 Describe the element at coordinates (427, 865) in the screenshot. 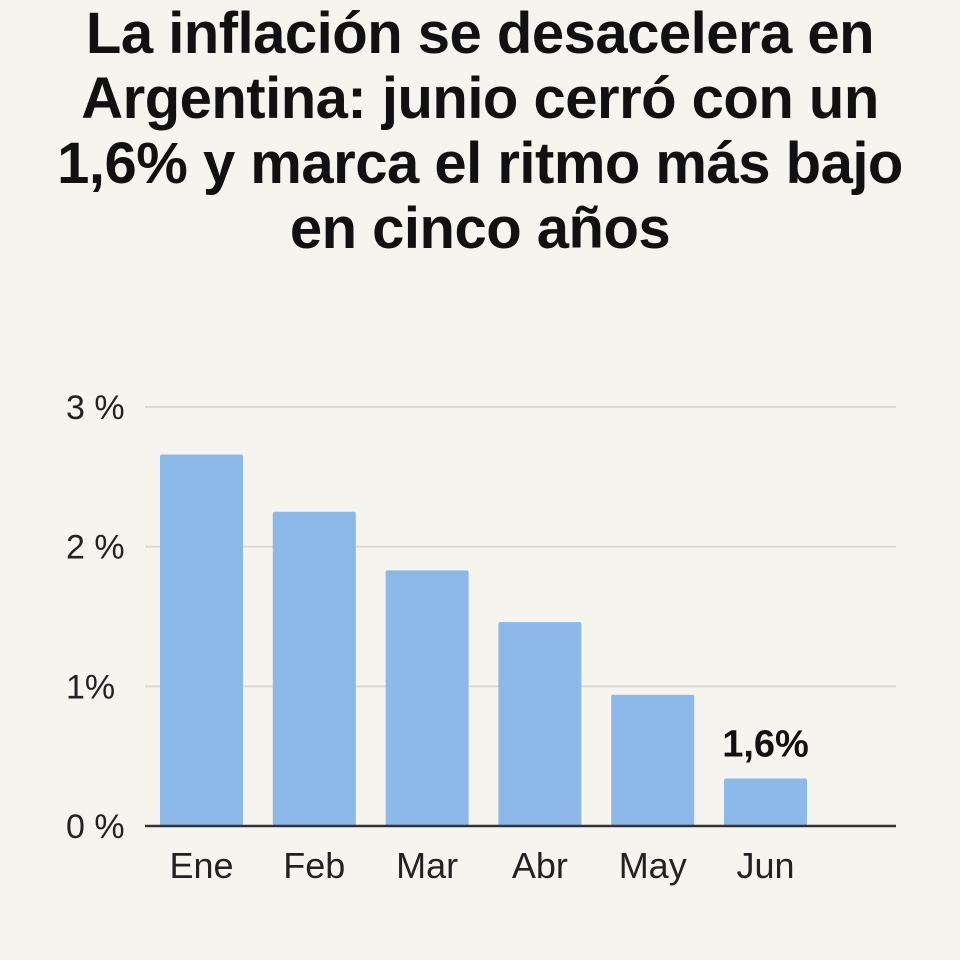

I see `x-category-label: Mar` at that location.